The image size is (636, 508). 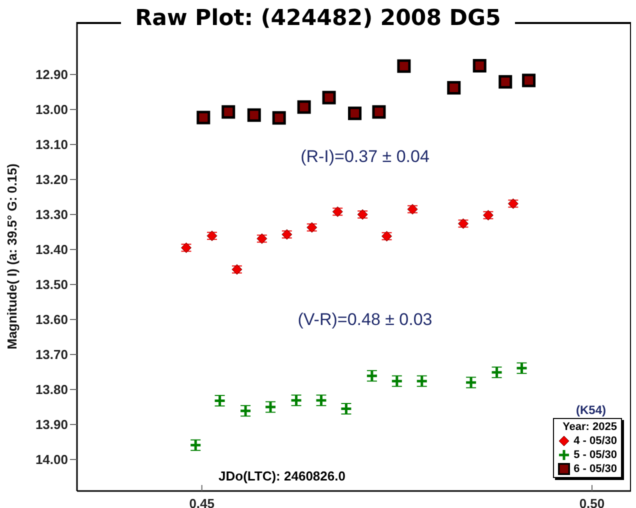 I want to click on y-tick-label: 13.60, so click(x=51, y=320).